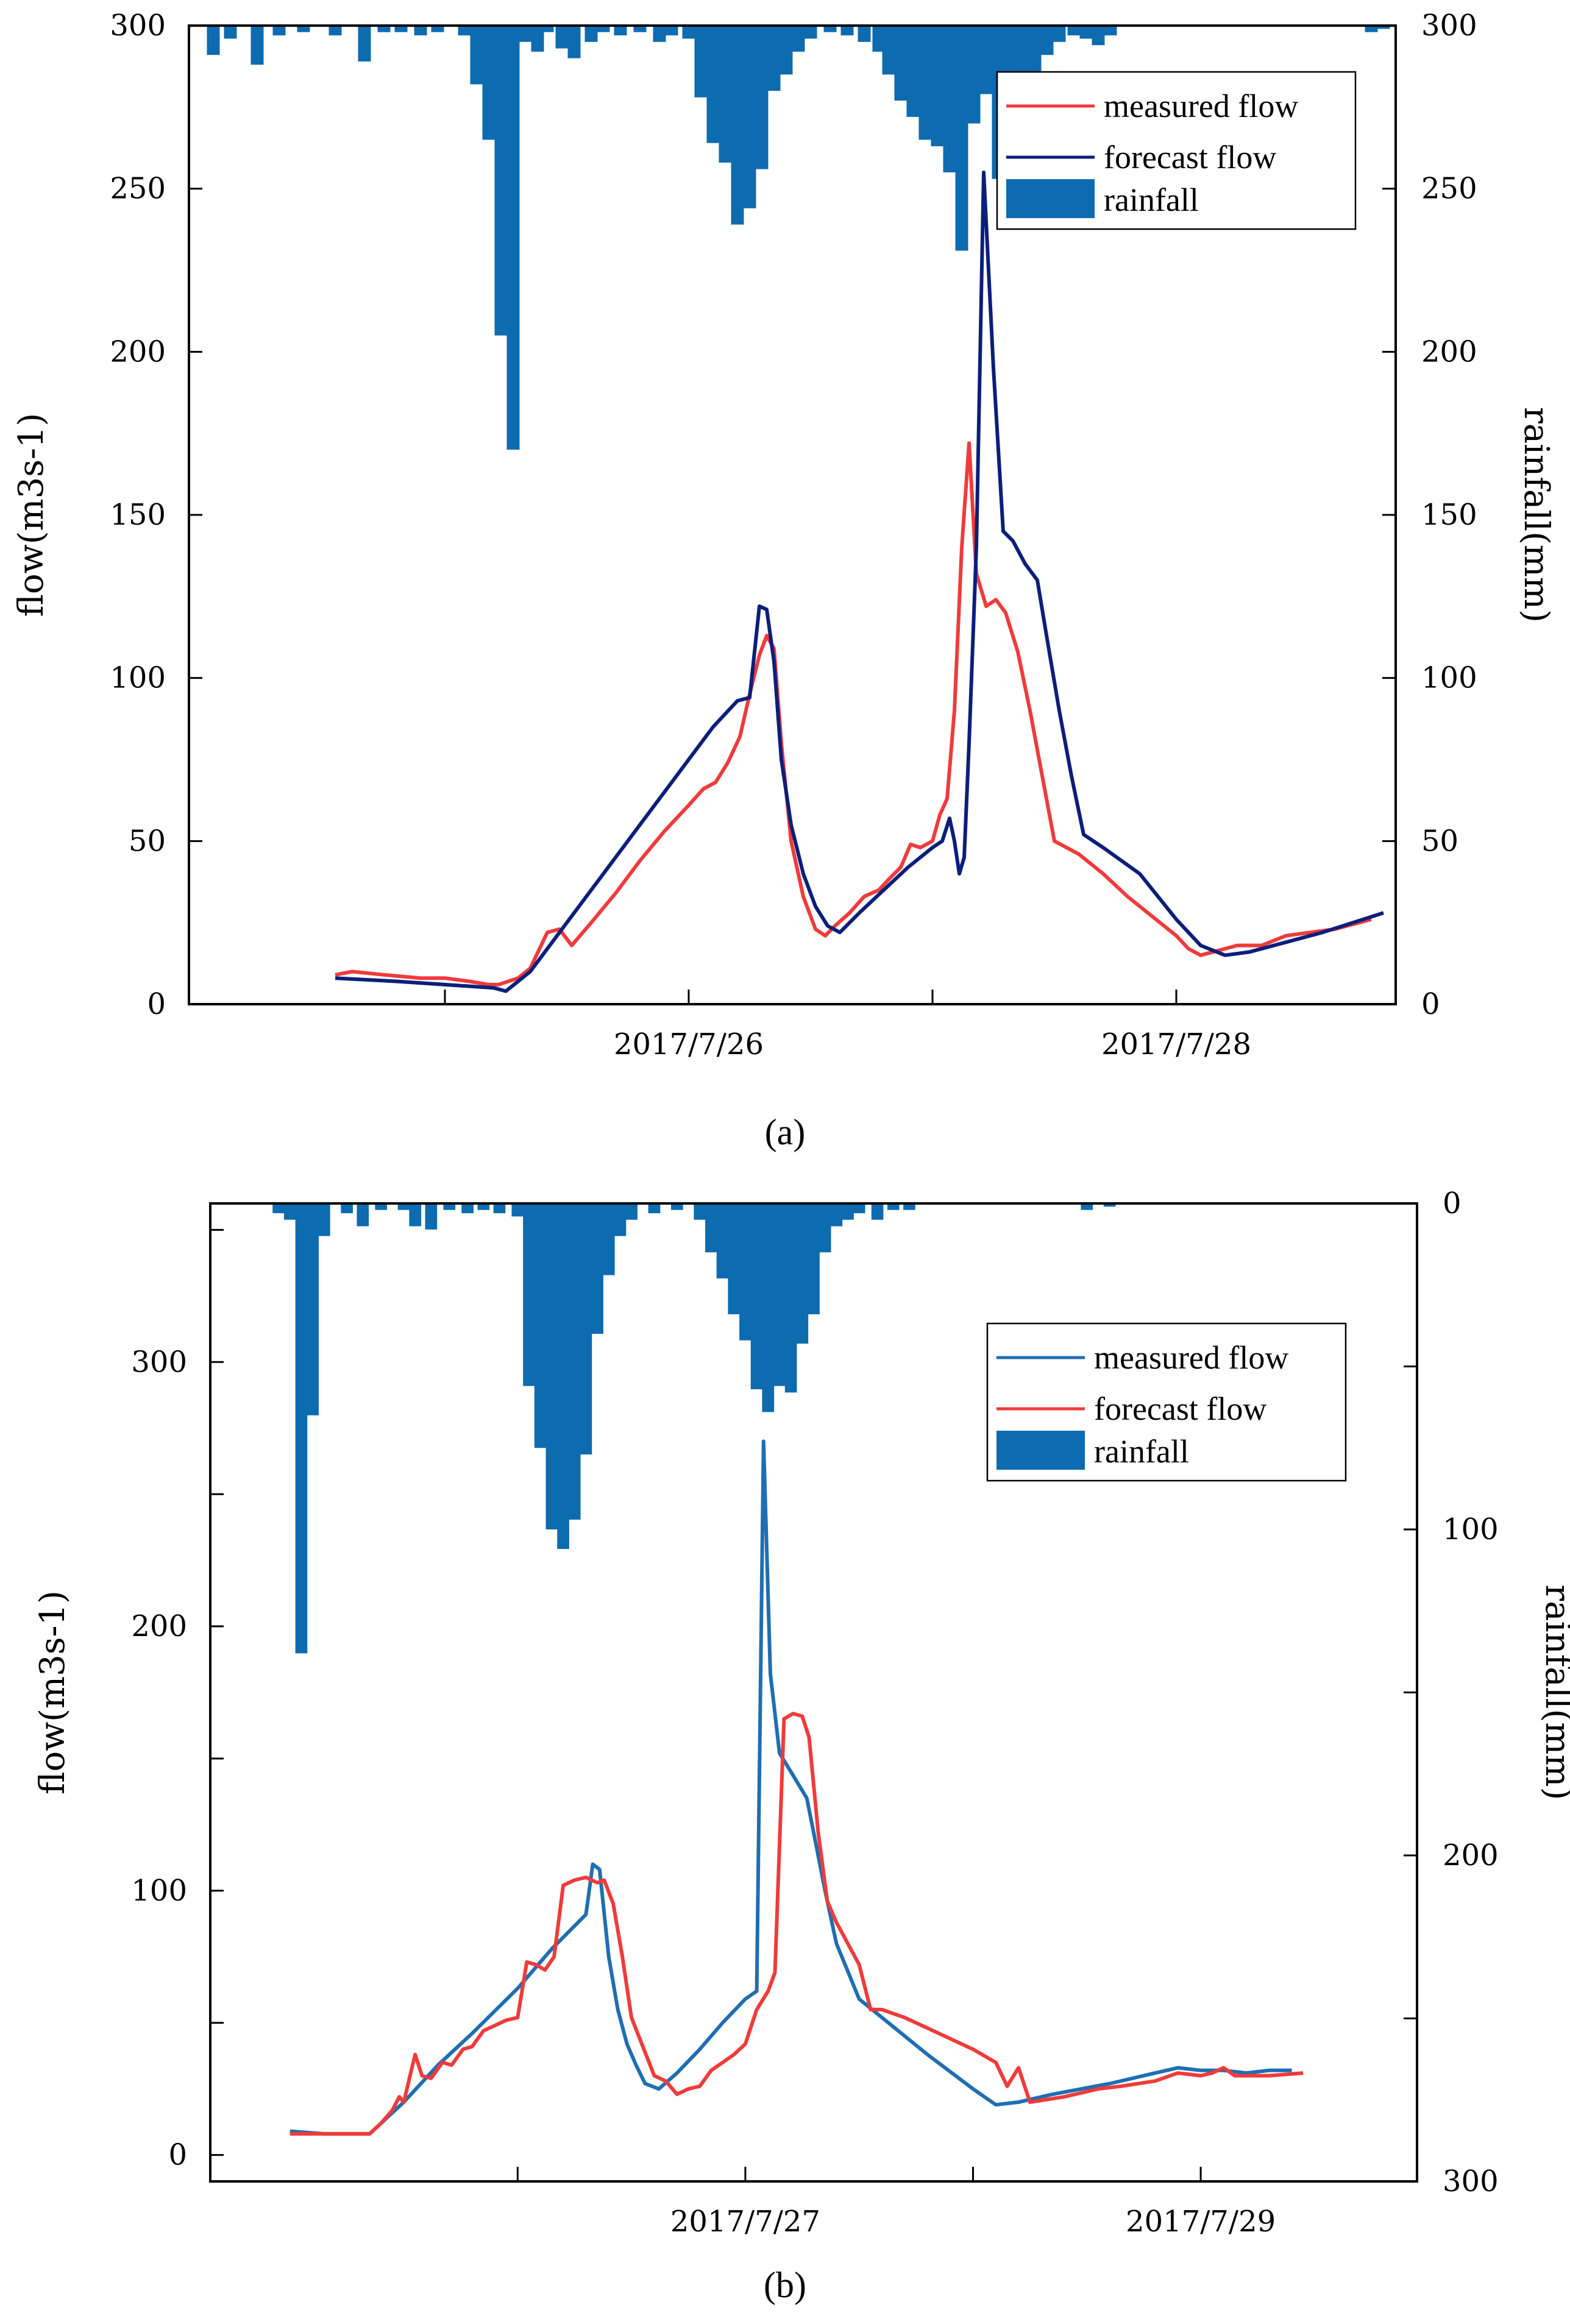 The image size is (1570, 2324). I want to click on panel-b-right-axis-title: rainfall(mm), so click(1554, 1693).